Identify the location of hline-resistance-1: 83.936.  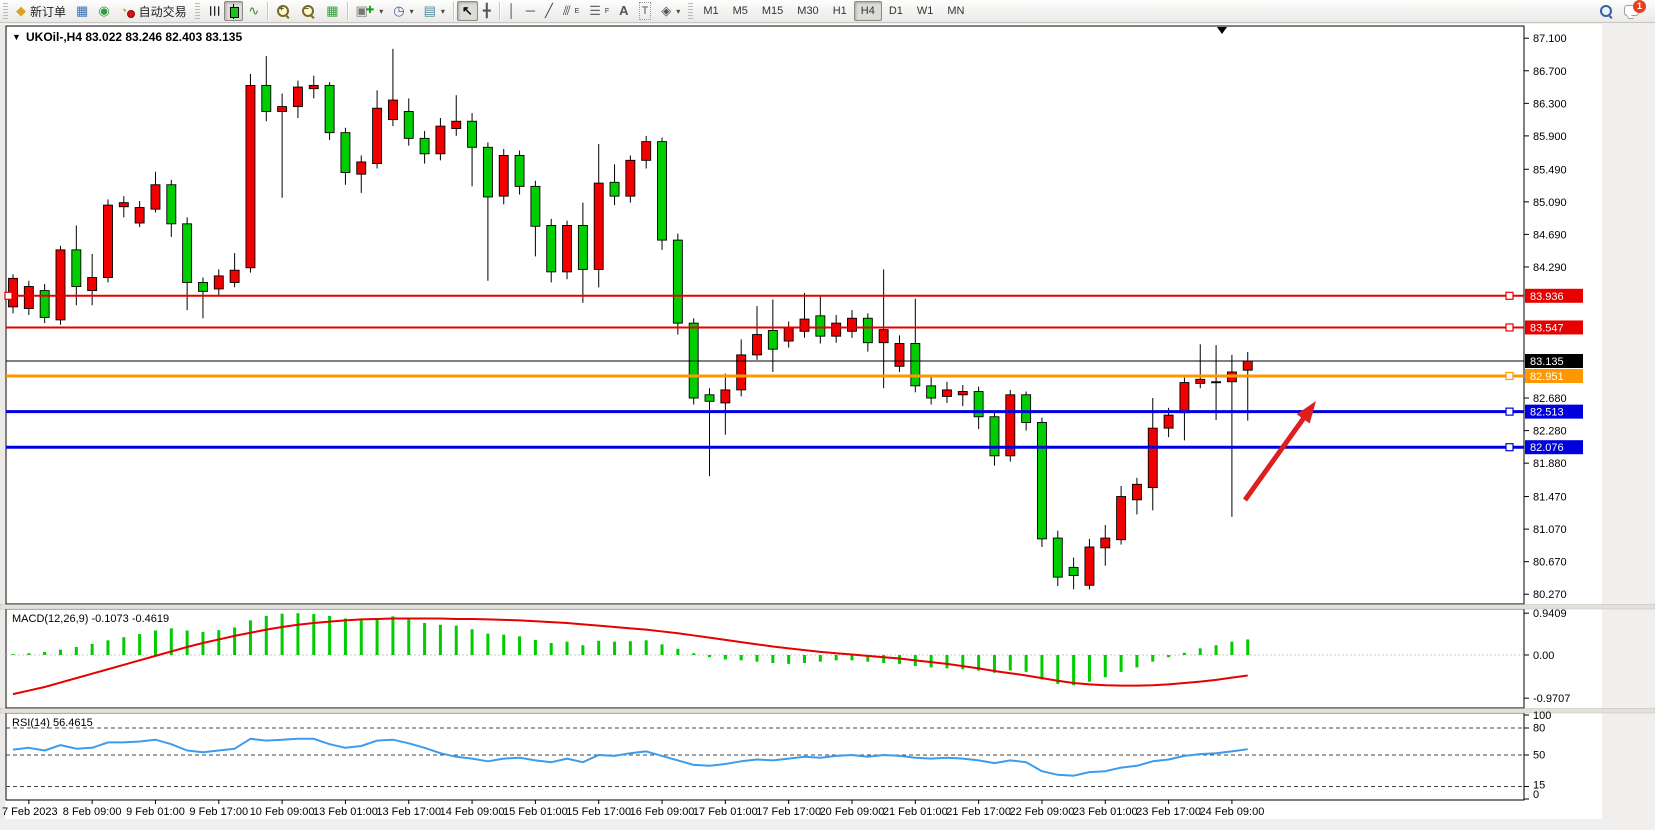
(793, 295).